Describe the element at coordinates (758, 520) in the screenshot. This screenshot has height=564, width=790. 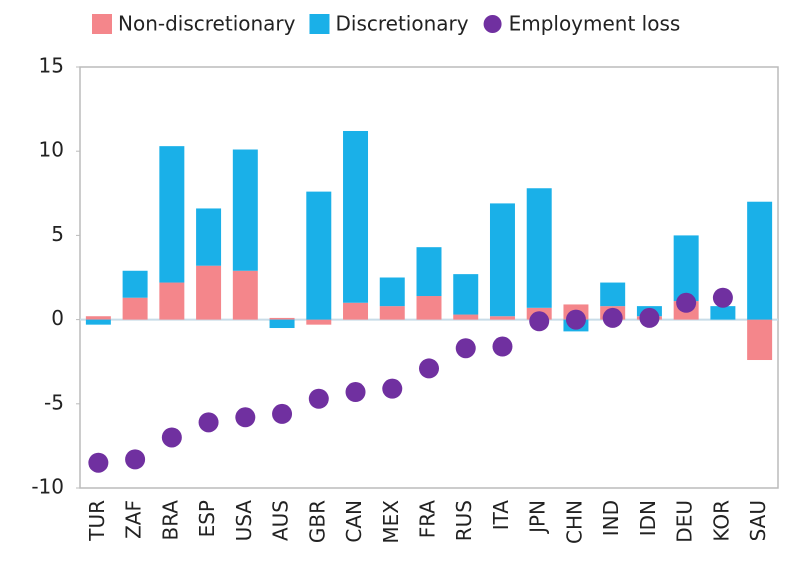
I see `x-tick-label: SAU` at that location.